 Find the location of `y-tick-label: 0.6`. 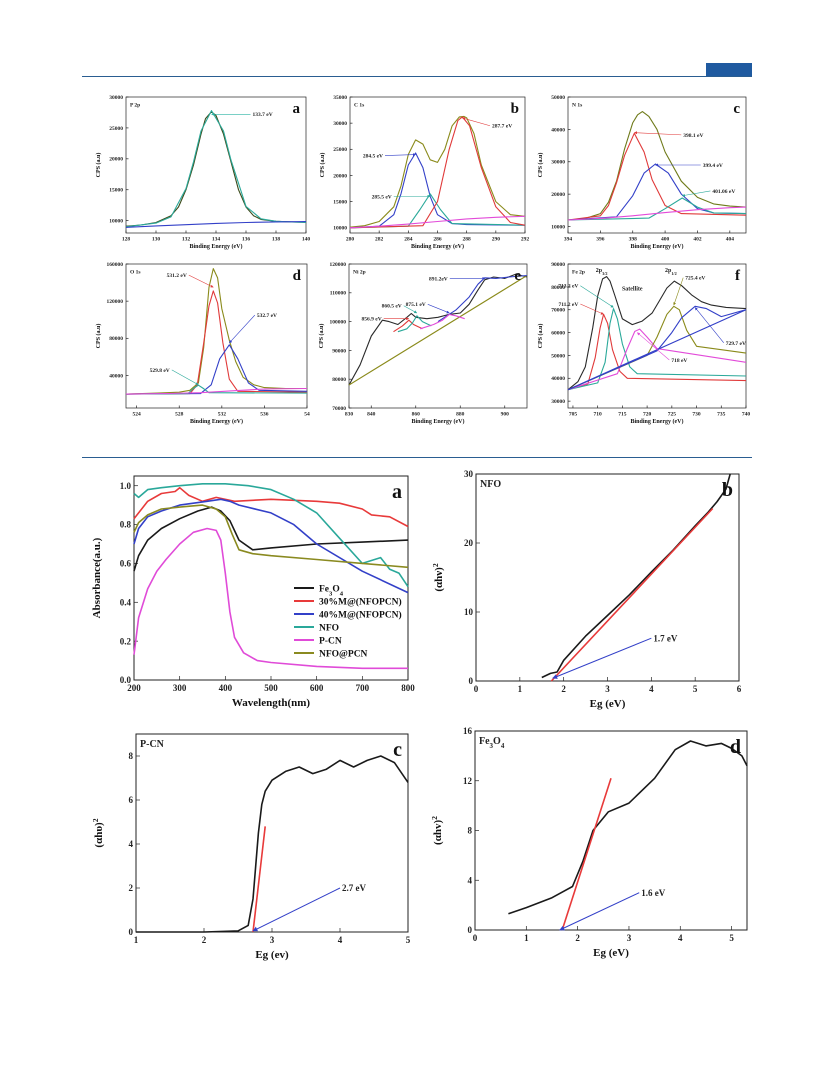

y-tick-label: 0.6 is located at coordinates (126, 564).